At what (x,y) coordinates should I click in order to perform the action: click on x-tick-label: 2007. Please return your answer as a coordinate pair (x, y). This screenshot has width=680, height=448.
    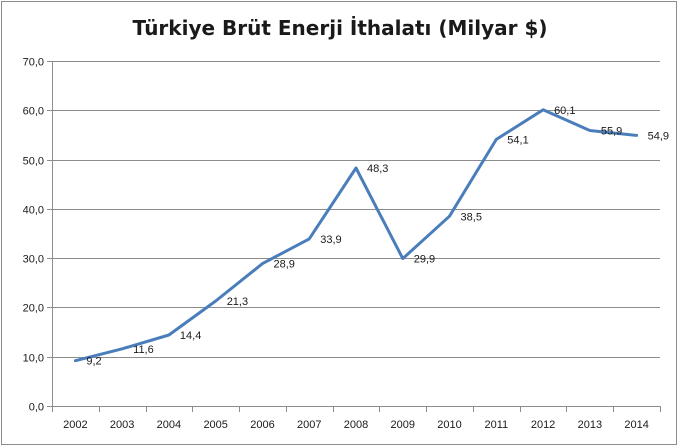
    Looking at the image, I should click on (309, 425).